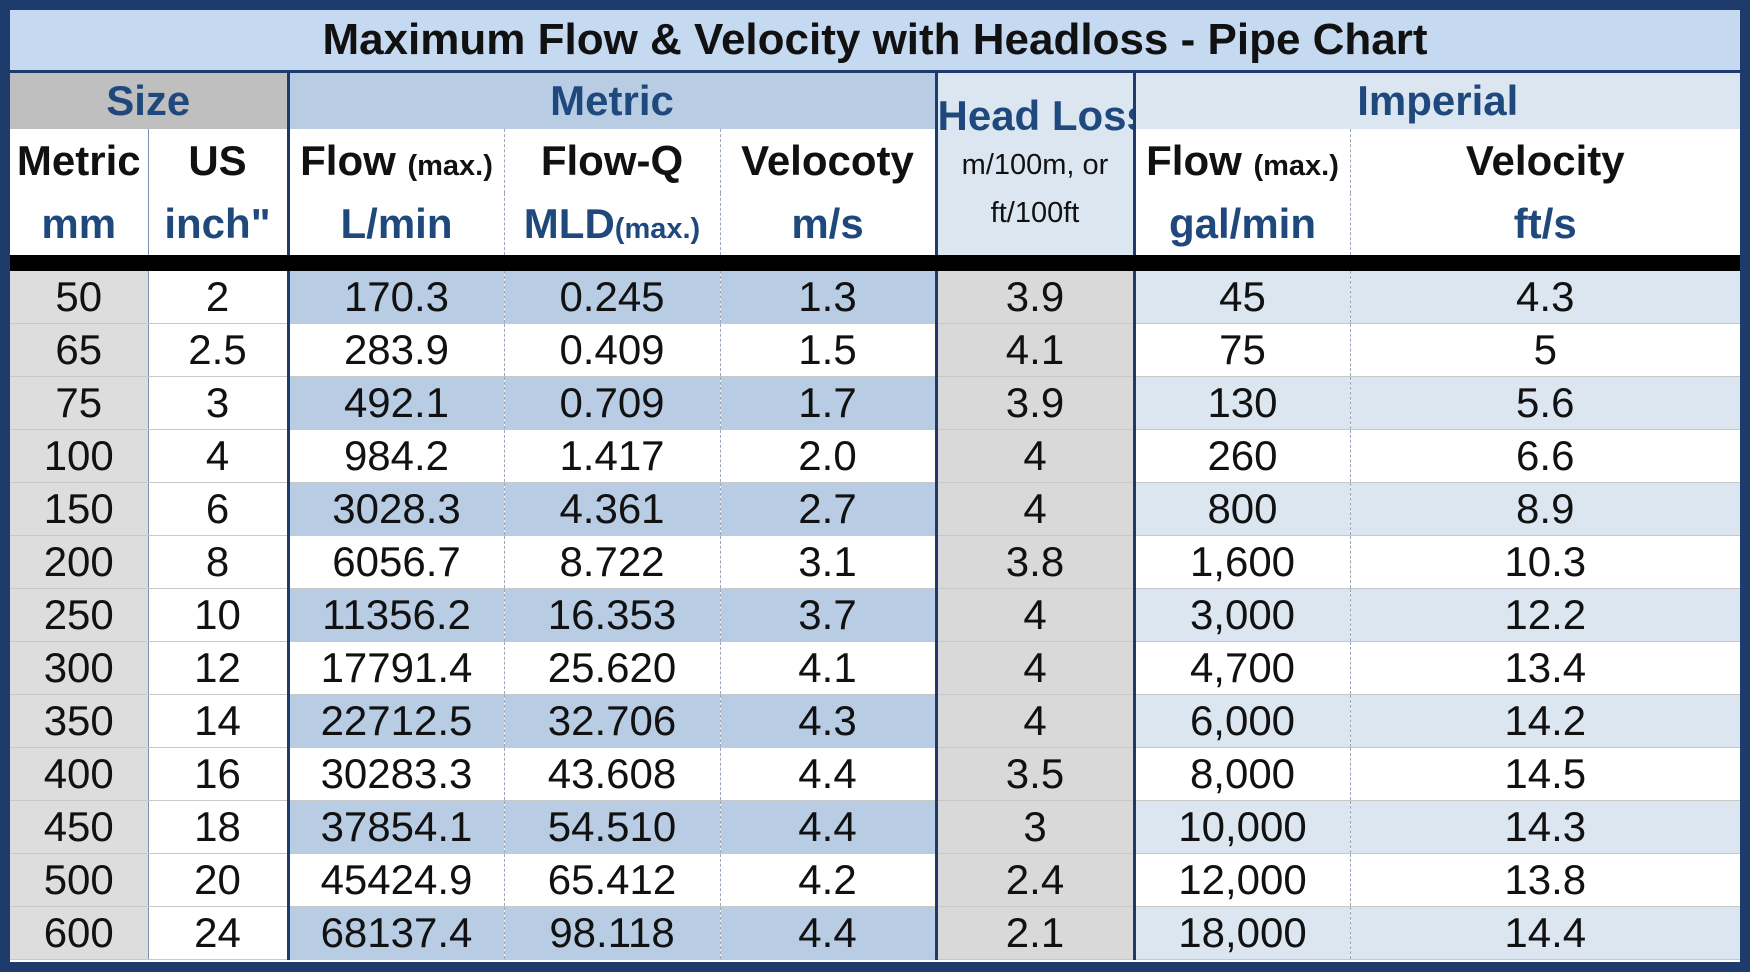 This screenshot has height=972, width=1750. Describe the element at coordinates (611, 721) in the screenshot. I see `flow-q-cell: 32.706` at that location.